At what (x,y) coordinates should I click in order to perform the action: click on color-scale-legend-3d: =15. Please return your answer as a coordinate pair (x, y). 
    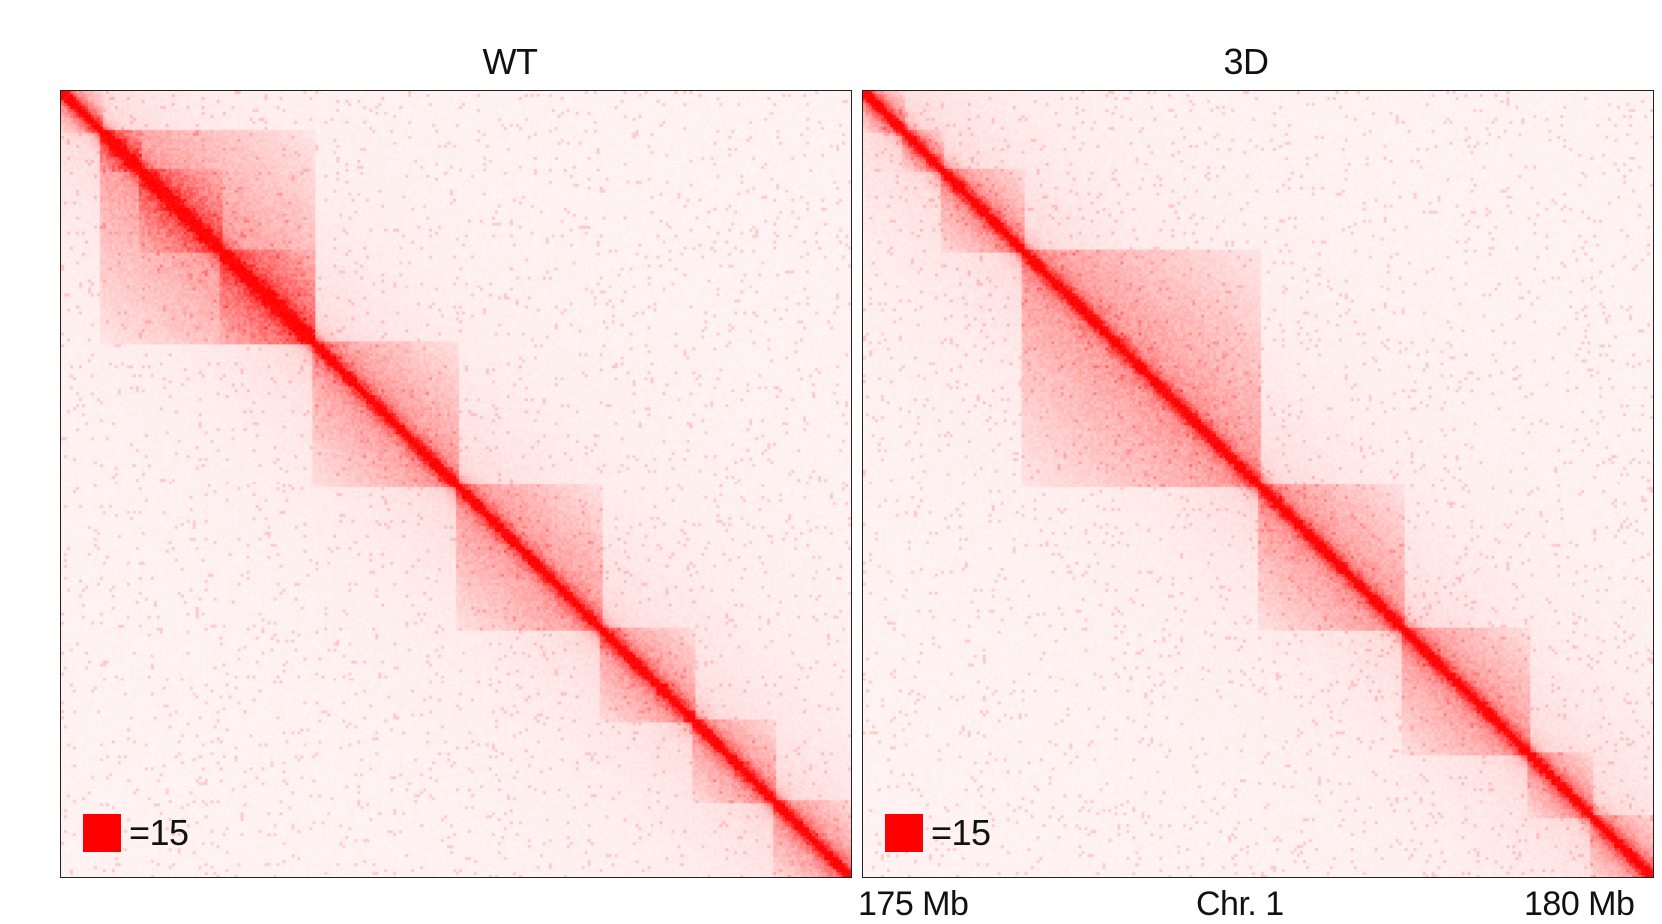
    Looking at the image, I should click on (938, 833).